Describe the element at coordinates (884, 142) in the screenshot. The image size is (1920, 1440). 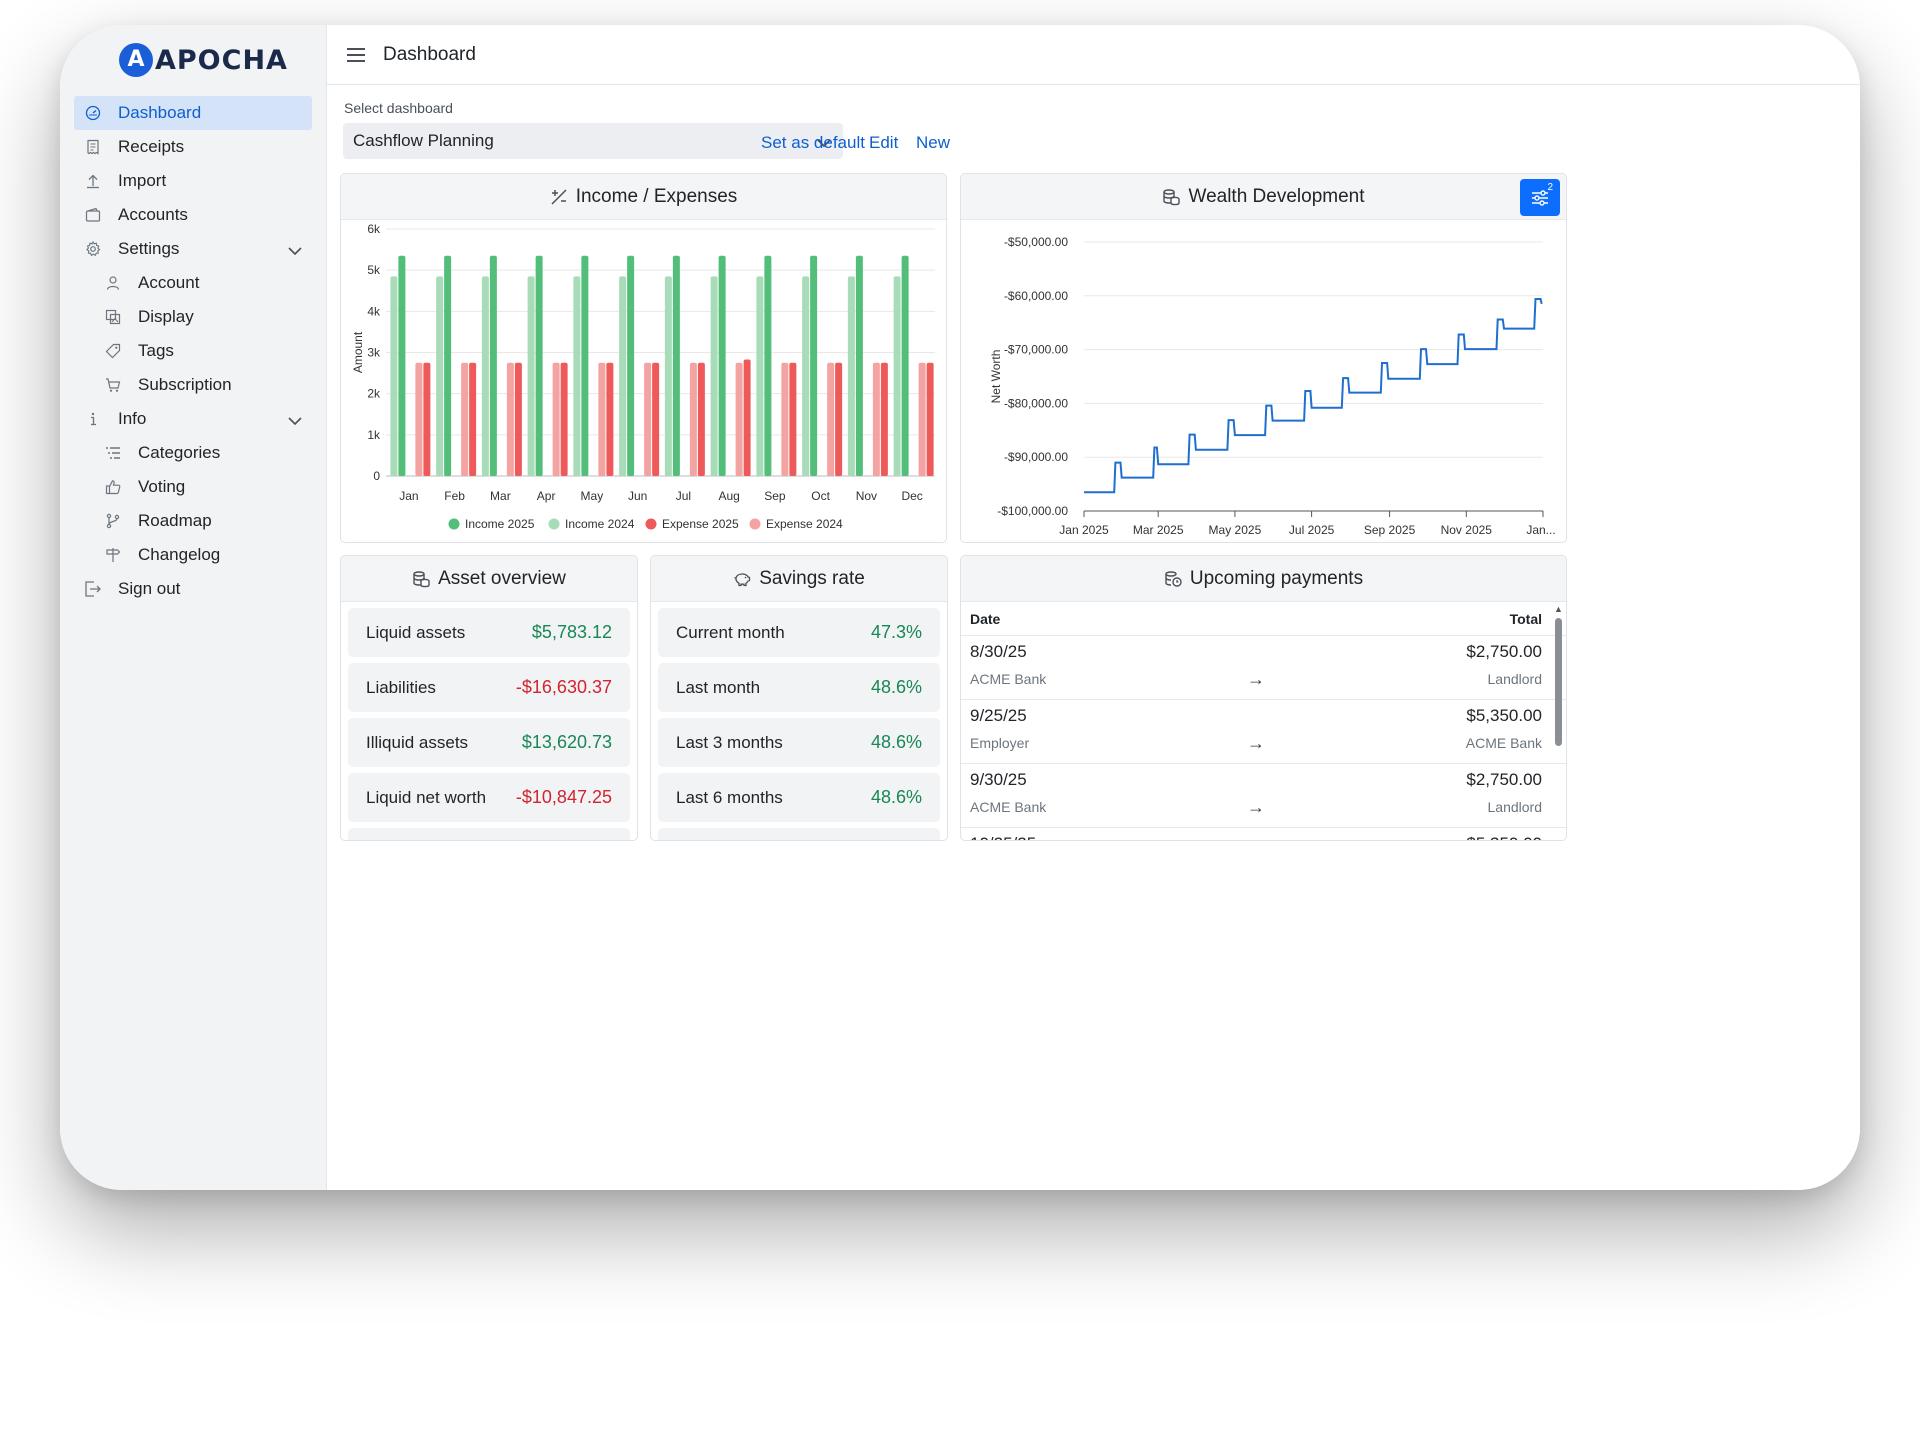
I see `edit-link: Edit` at that location.